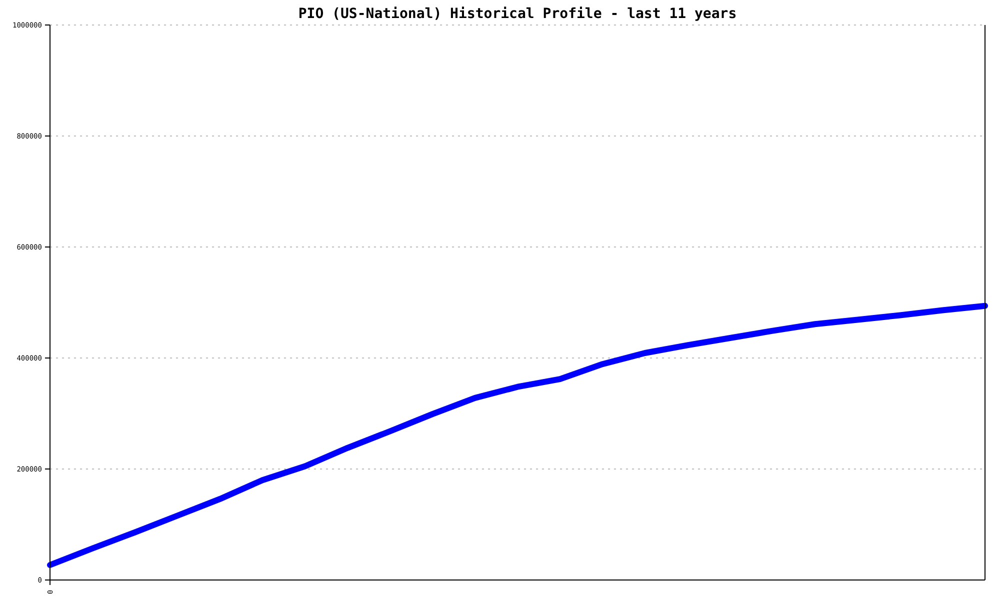 This screenshot has width=1000, height=600. I want to click on chart-title: PIO (US-National) Historical Profile - last 11 years, so click(517, 14).